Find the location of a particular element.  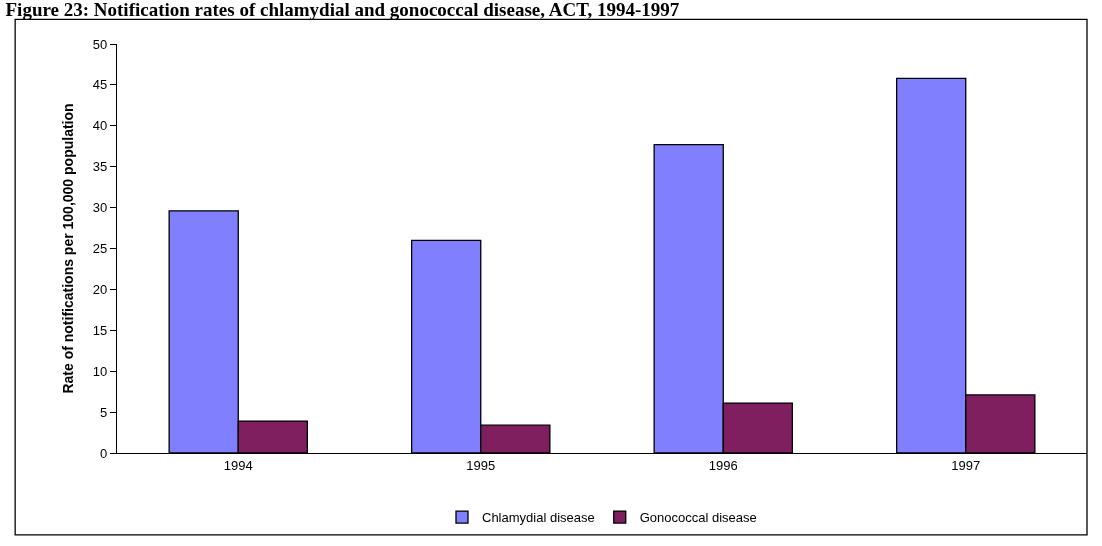

y-tick-label: 30 is located at coordinates (100, 208).